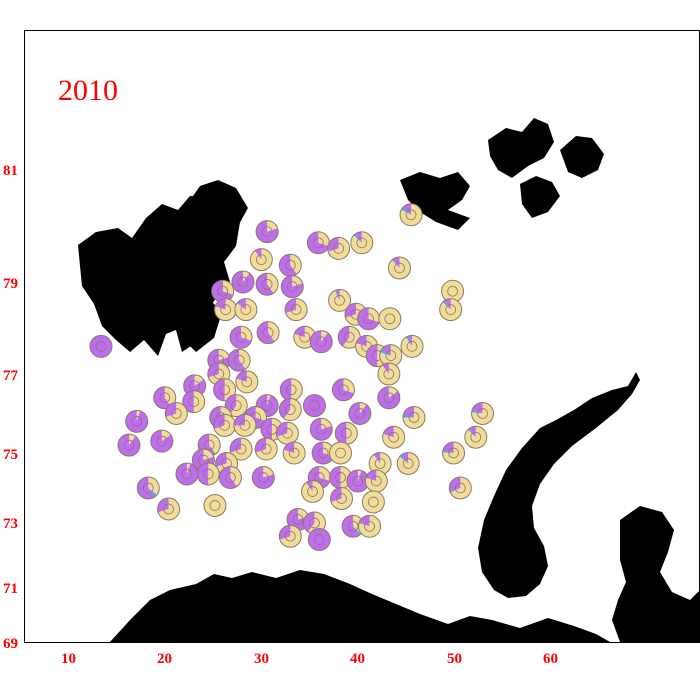 The height and width of the screenshot is (700, 700). Describe the element at coordinates (309, 659) in the screenshot. I see `x-axis: 10 20 30 40 50 60` at that location.